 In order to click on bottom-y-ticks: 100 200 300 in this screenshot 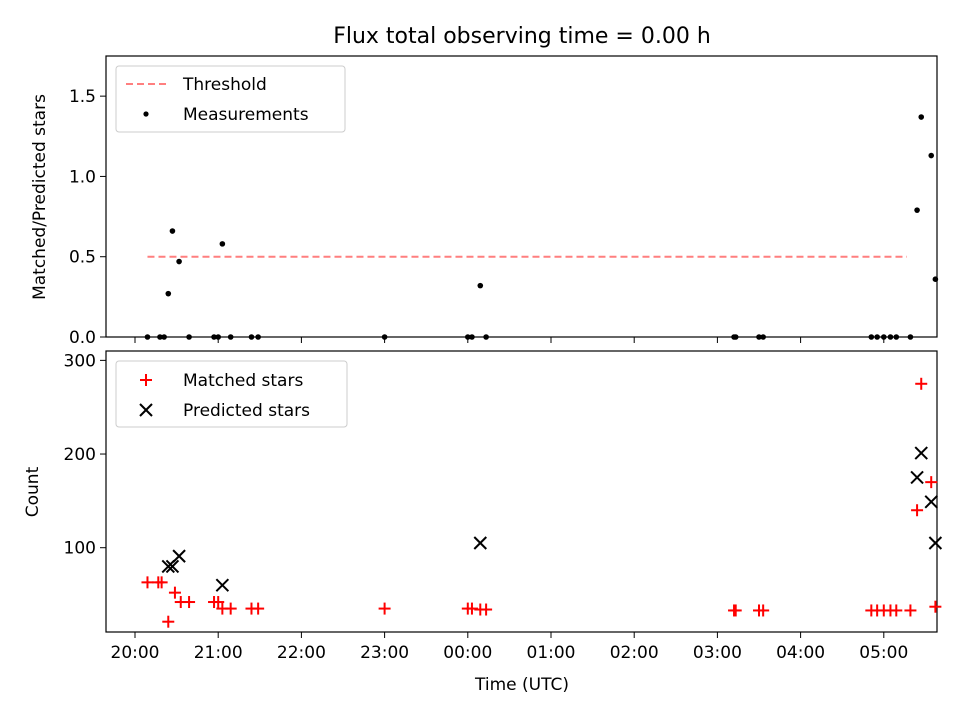, I will do `click(85, 455)`.